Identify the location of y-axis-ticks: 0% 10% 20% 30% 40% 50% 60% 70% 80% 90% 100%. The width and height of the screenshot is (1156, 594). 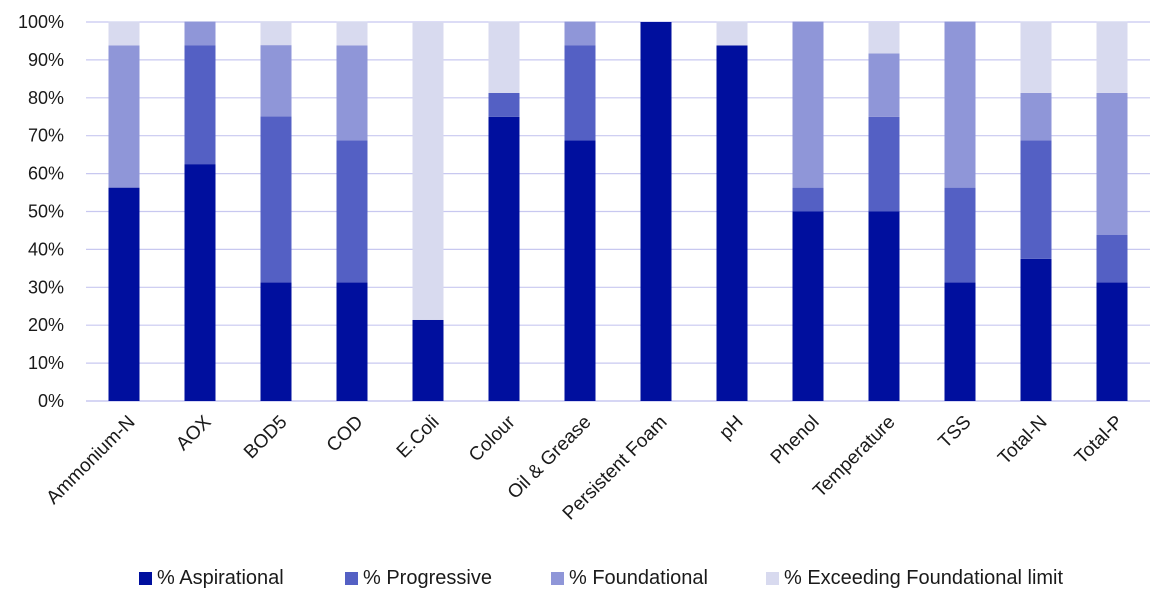
(41, 211).